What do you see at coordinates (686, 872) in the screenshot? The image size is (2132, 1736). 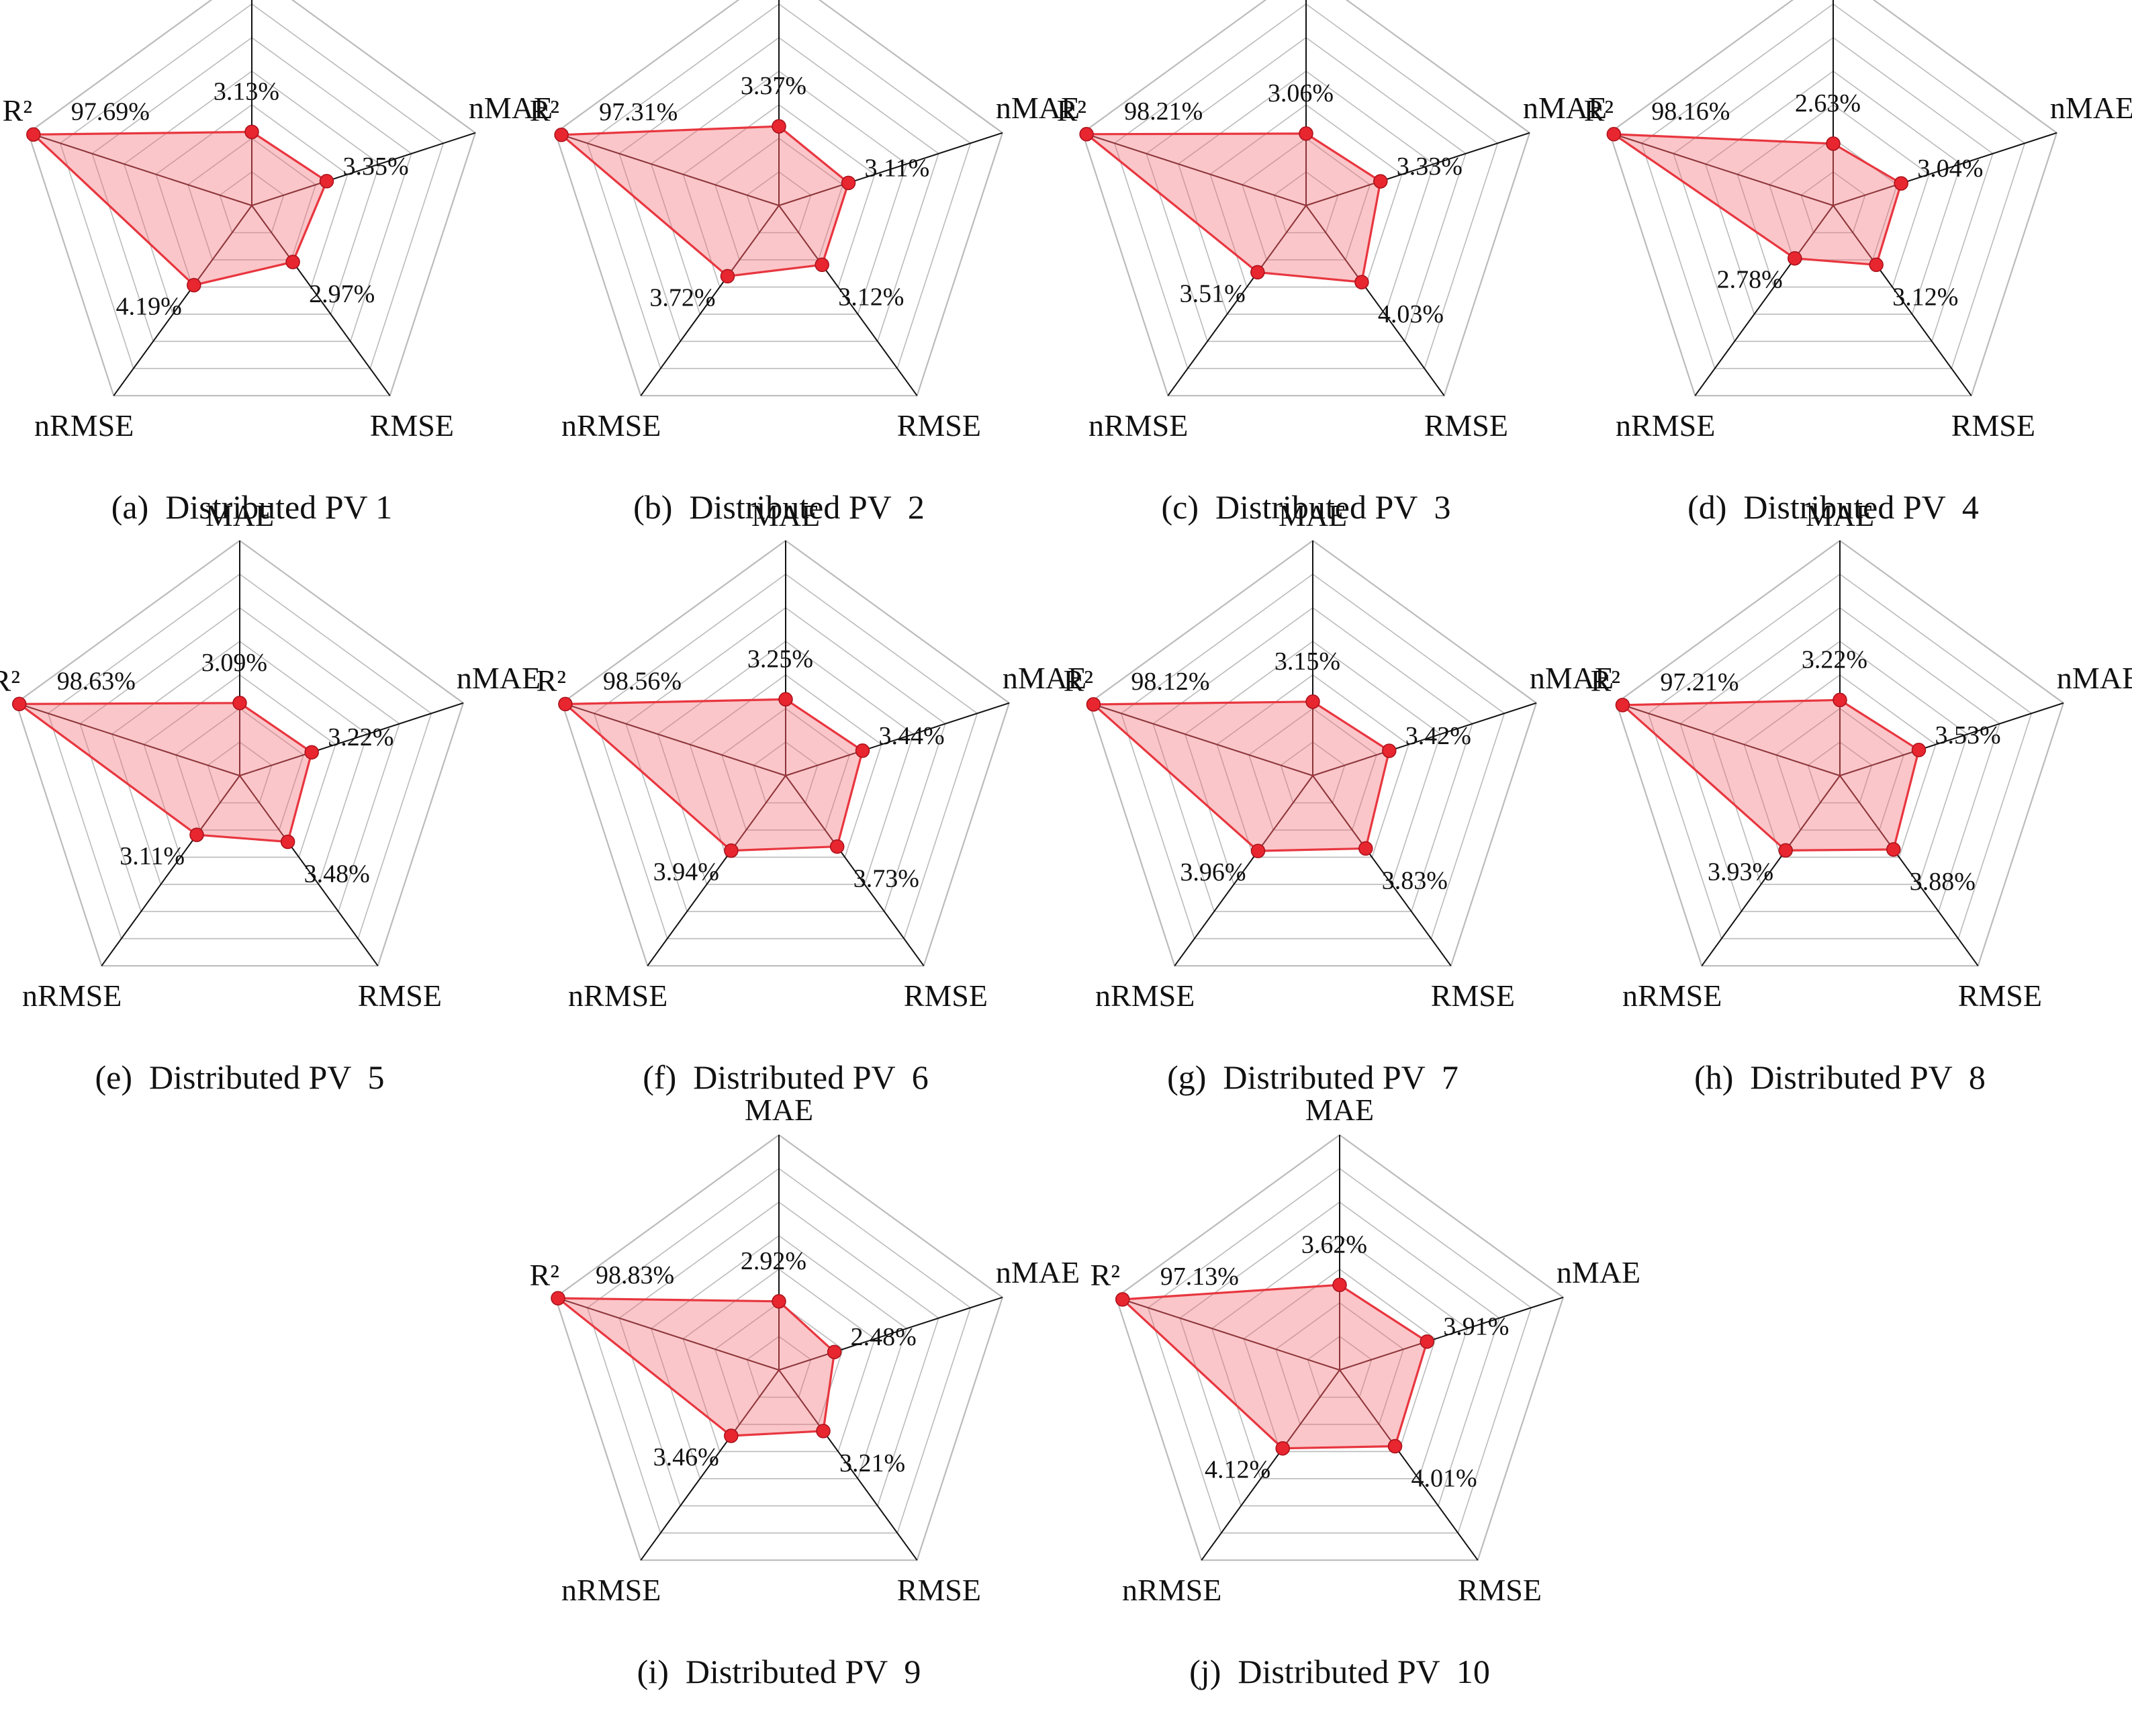 I see `data-label: 3.94%` at bounding box center [686, 872].